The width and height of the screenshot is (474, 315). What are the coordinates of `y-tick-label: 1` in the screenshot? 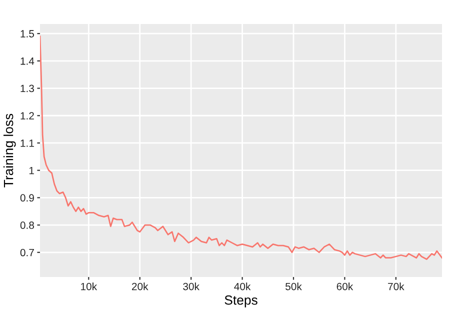 It's located at (31, 170).